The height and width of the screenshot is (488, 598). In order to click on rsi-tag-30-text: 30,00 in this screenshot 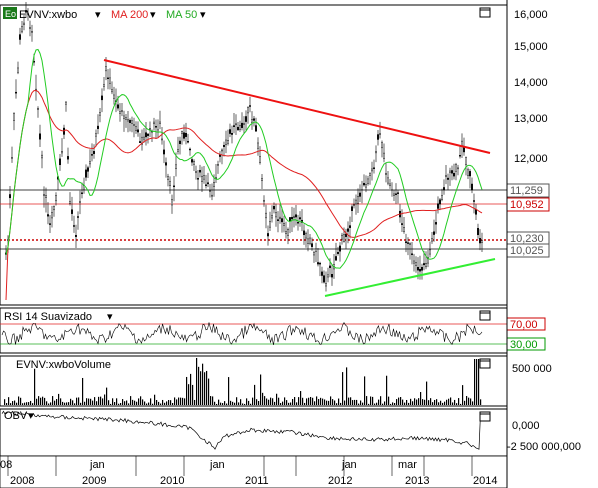, I will do `click(524, 345)`.